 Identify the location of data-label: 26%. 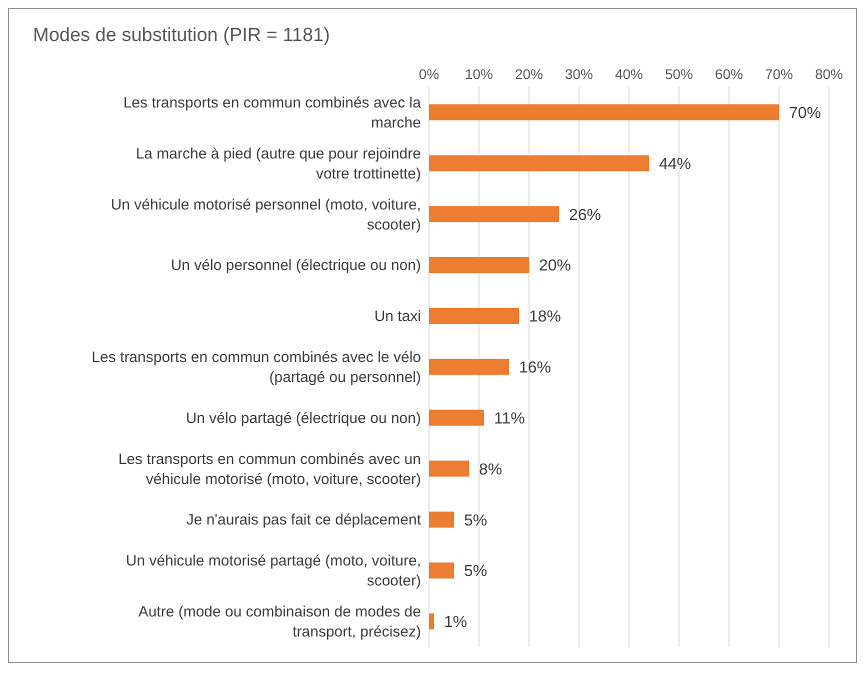
(585, 215).